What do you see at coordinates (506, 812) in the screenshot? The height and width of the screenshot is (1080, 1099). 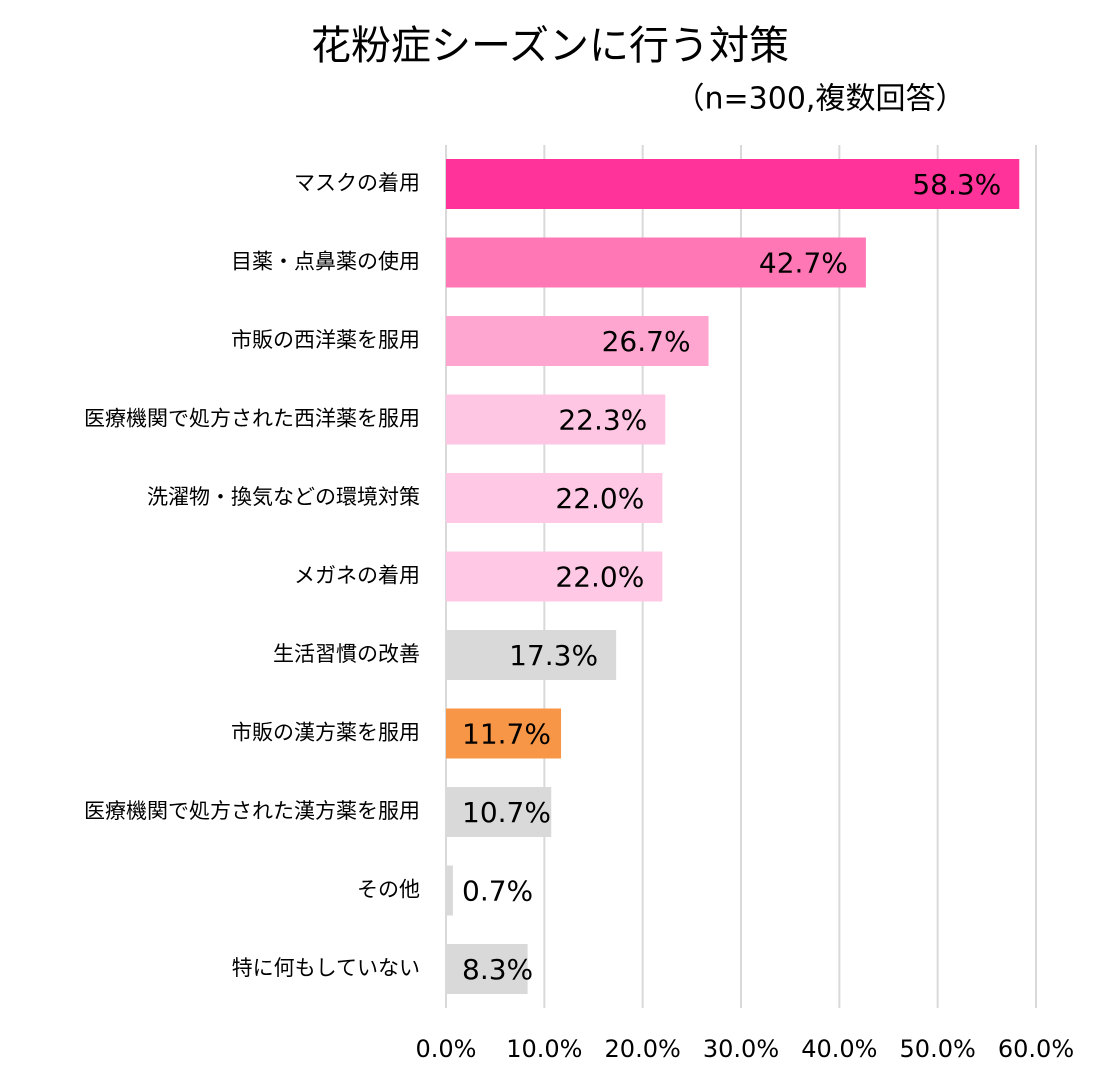 I see `value-label: 10.7%` at bounding box center [506, 812].